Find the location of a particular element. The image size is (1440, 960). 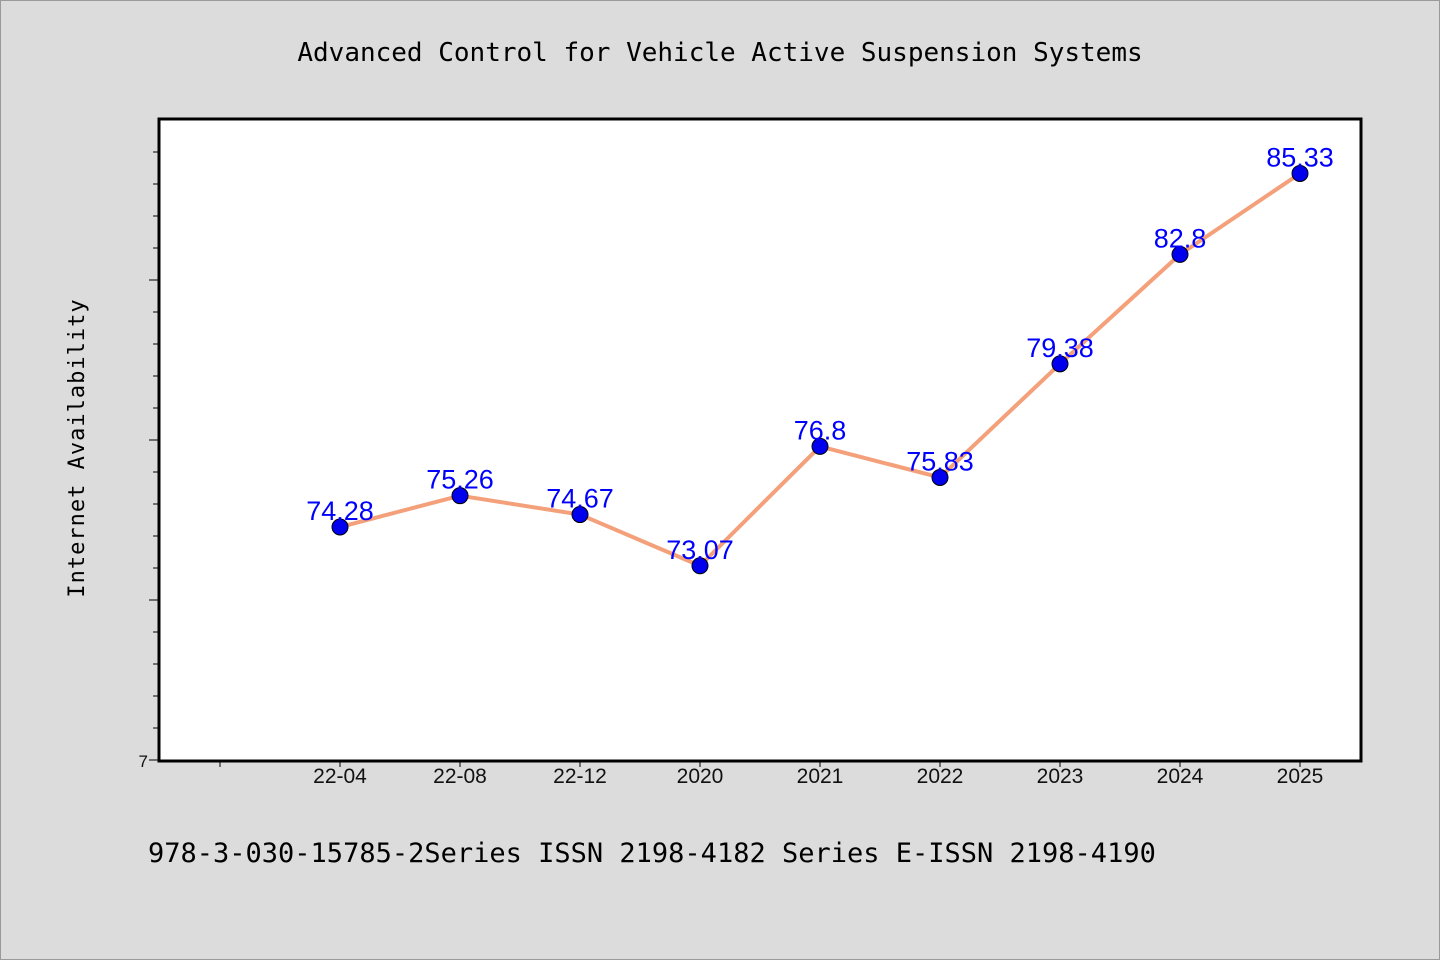

data-label: 73.07 is located at coordinates (700, 550).